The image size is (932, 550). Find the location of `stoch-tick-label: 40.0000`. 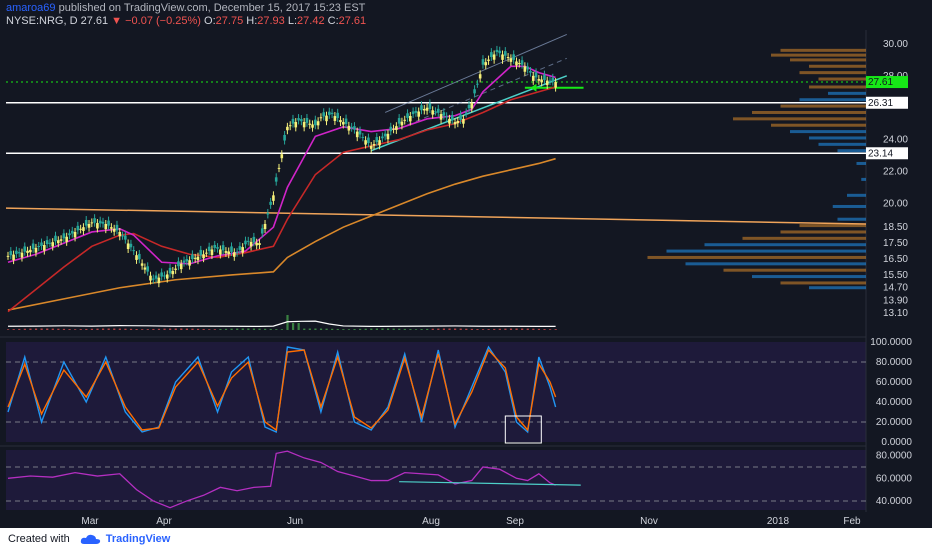

stoch-tick-label: 40.0000 is located at coordinates (894, 402).